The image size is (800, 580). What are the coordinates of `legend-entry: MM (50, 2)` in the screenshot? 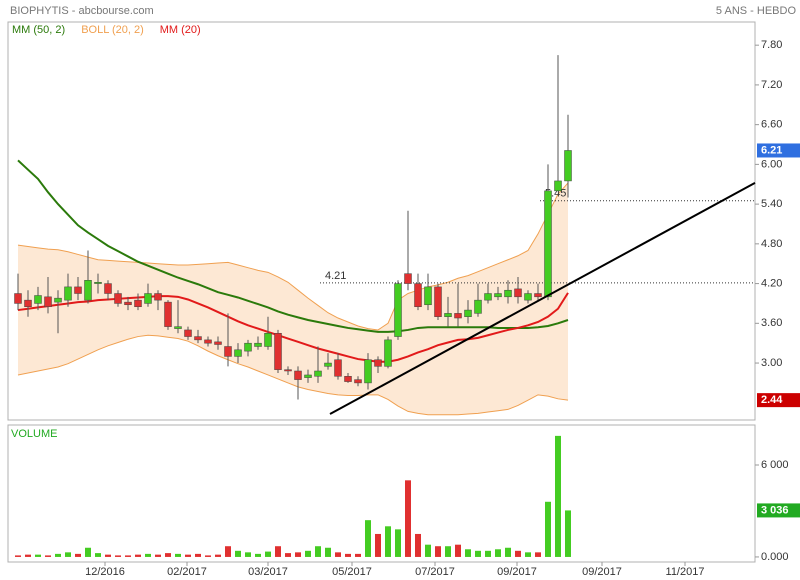 It's located at (38, 30).